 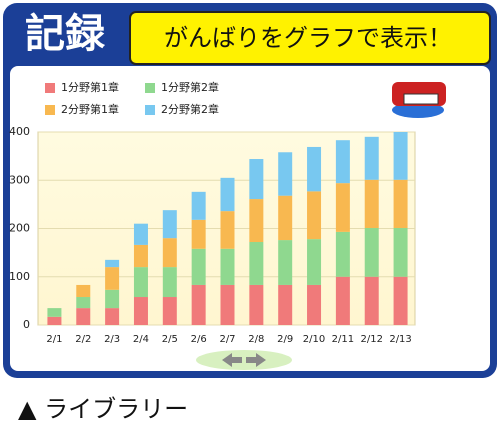 I want to click on title-box, so click(x=310, y=38).